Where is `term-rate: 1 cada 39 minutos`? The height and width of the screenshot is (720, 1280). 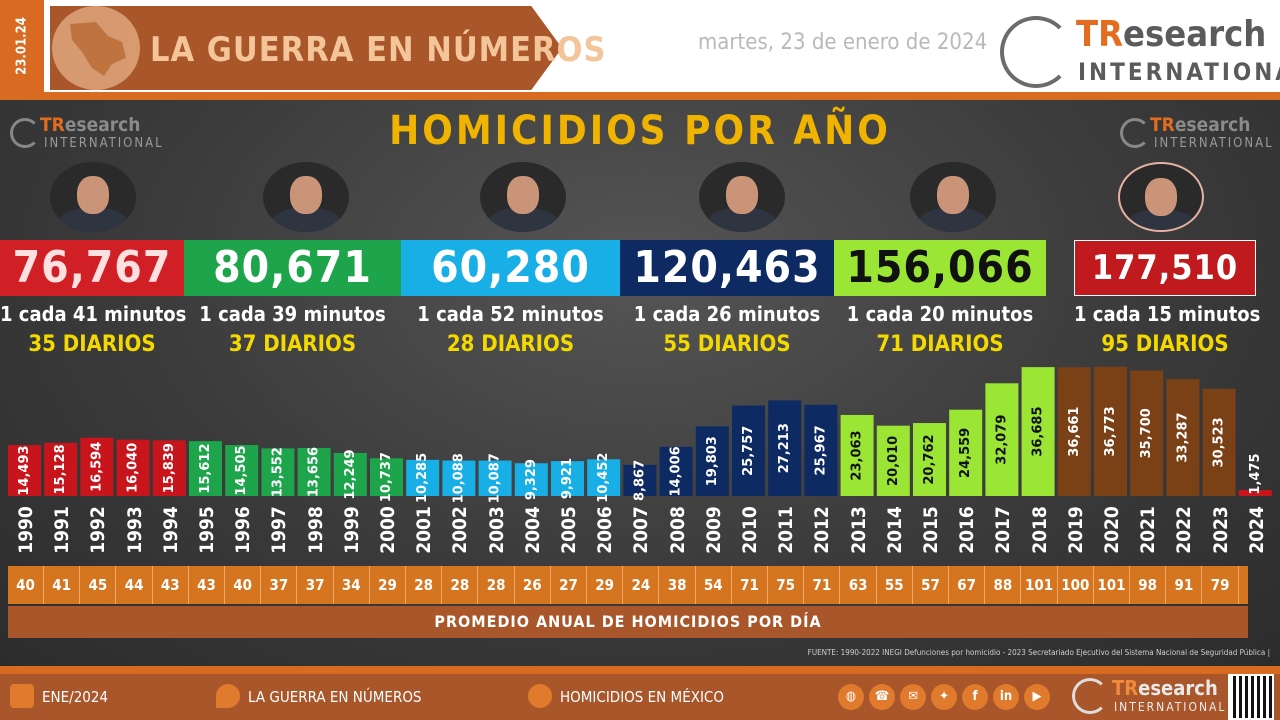
term-rate: 1 cada 39 minutos is located at coordinates (292, 314).